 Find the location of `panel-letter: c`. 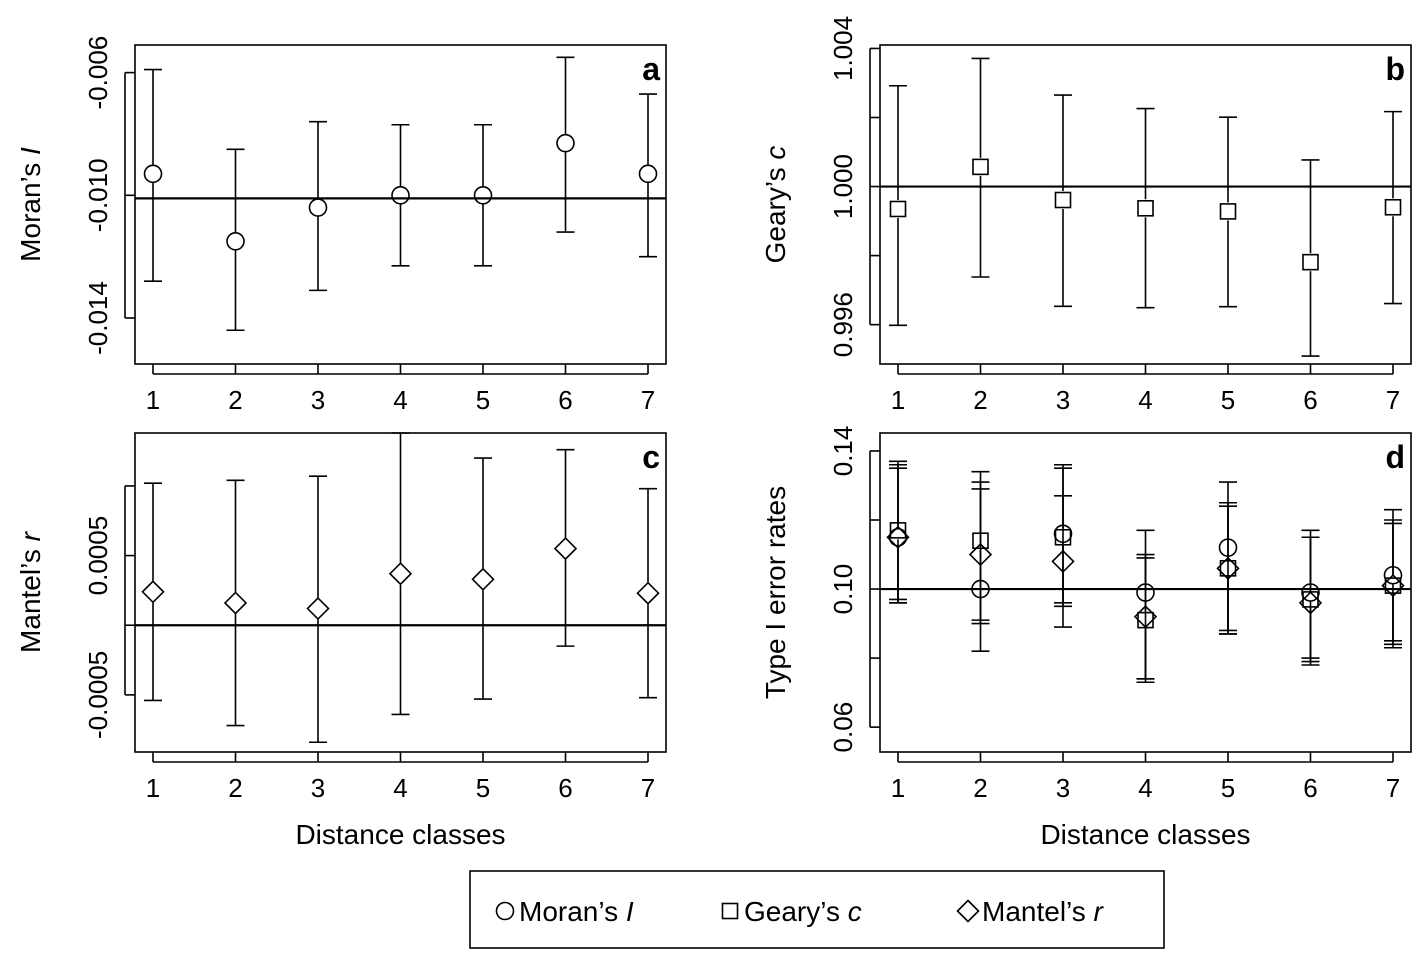

panel-letter: c is located at coordinates (651, 457).